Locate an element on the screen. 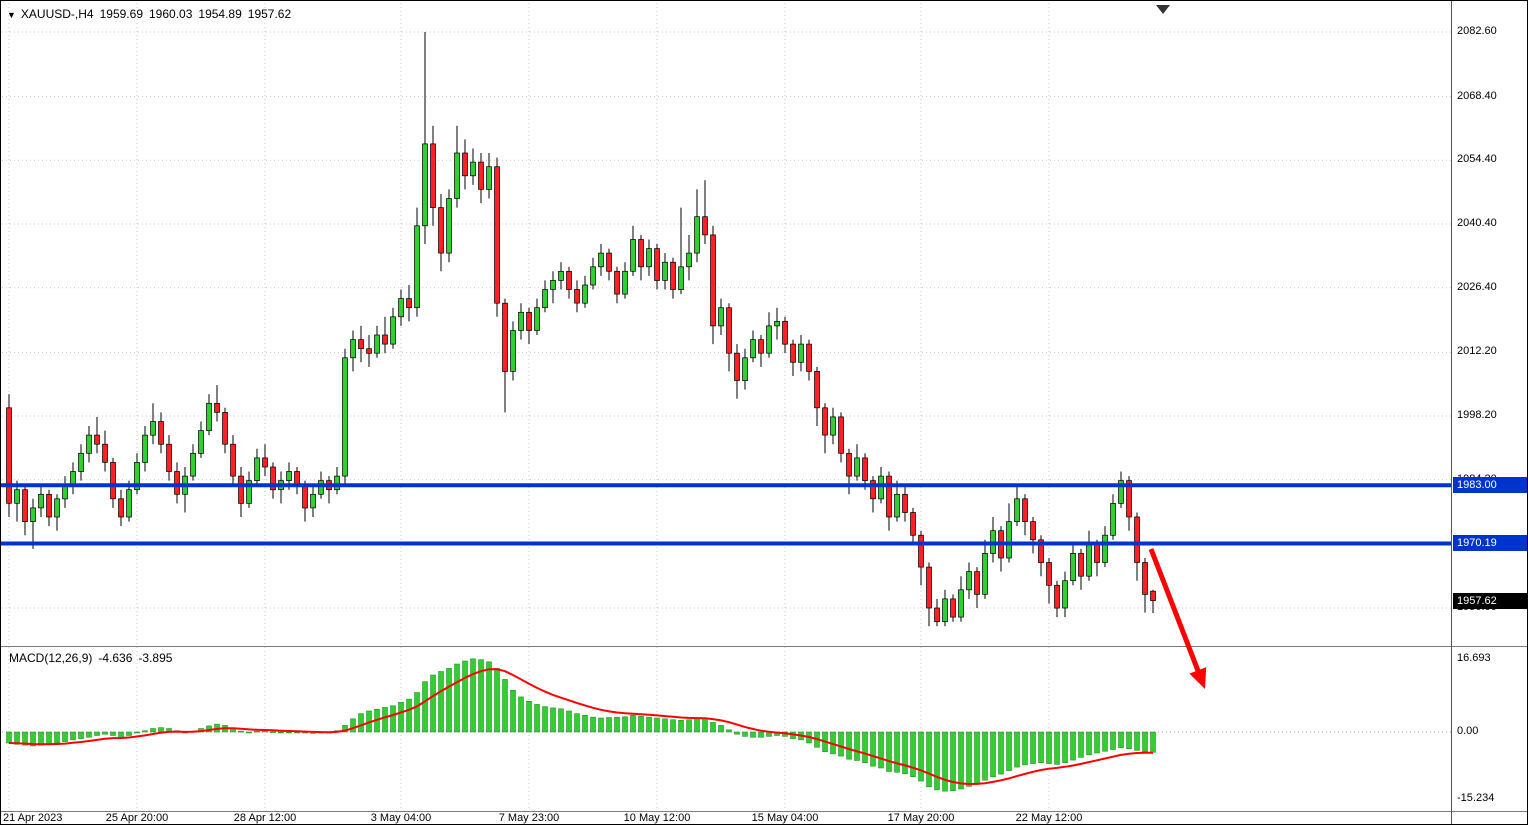  time-tick-label: 28 Apr 12:00 is located at coordinates (265, 818).